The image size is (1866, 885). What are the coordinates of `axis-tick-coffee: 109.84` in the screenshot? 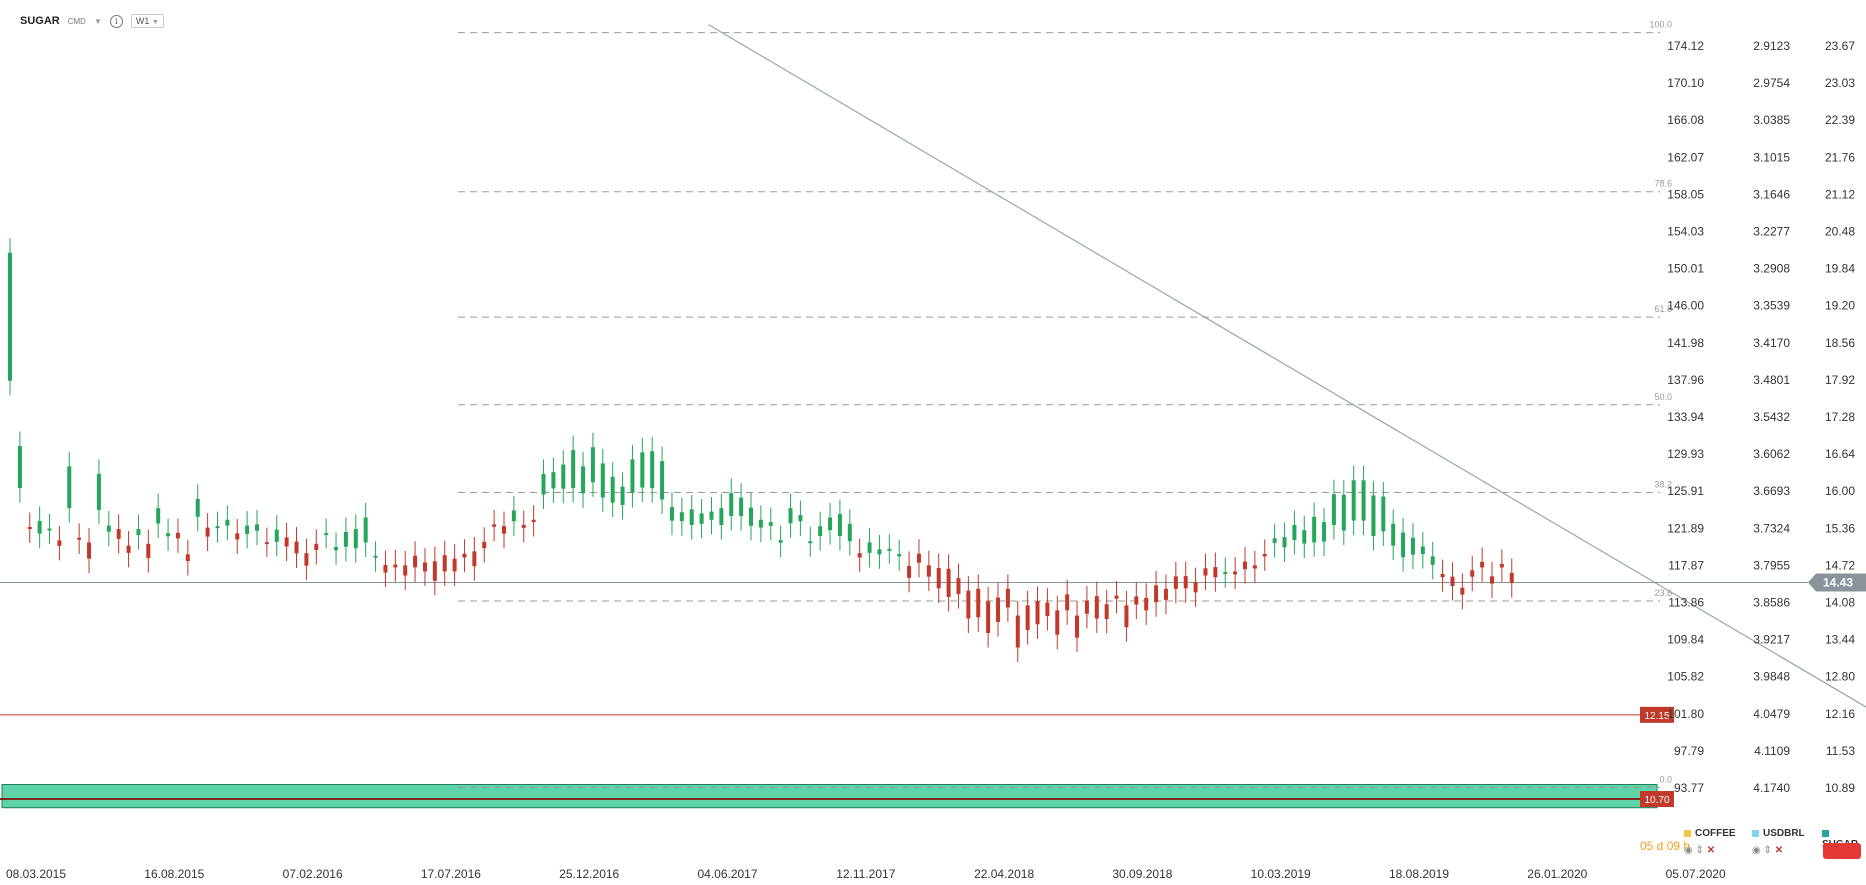 It's located at (1685, 640).